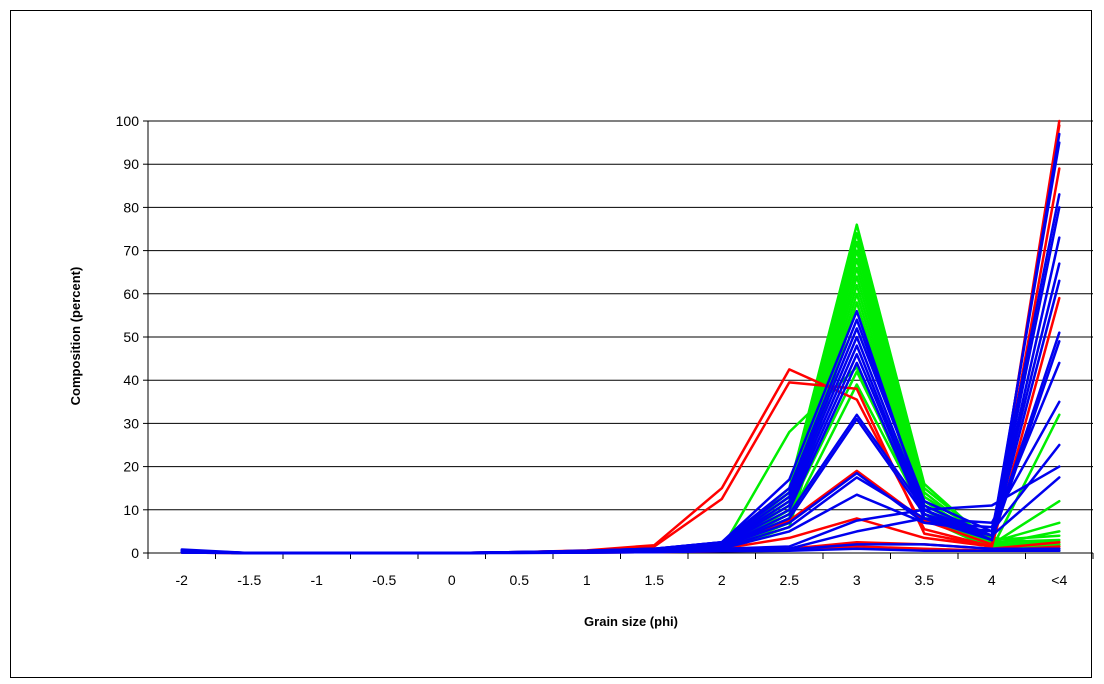 This screenshot has width=1104, height=684. What do you see at coordinates (722, 580) in the screenshot?
I see `x-tick-label-8: 2` at bounding box center [722, 580].